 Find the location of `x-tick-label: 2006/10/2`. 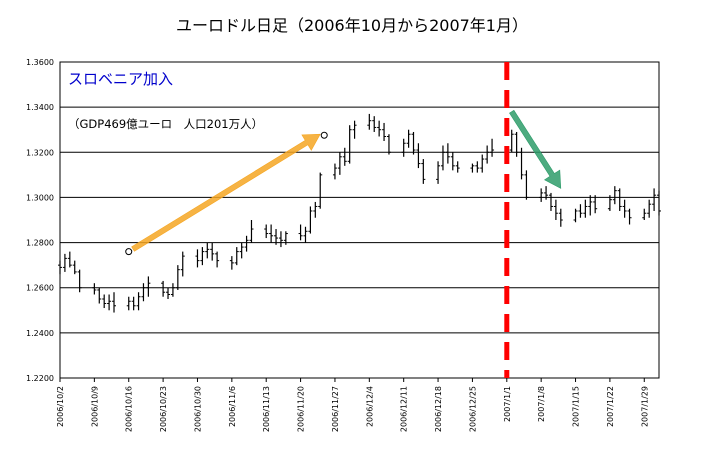

x-tick-label: 2006/10/2 is located at coordinates (60, 406).